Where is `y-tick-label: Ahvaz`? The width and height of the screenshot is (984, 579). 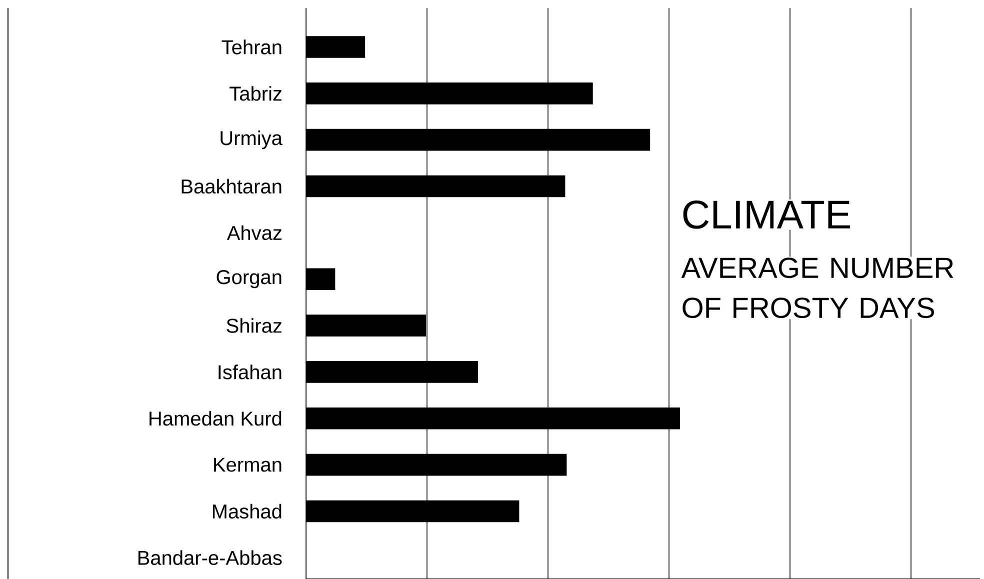 y-tick-label: Ahvaz is located at coordinates (254, 232).